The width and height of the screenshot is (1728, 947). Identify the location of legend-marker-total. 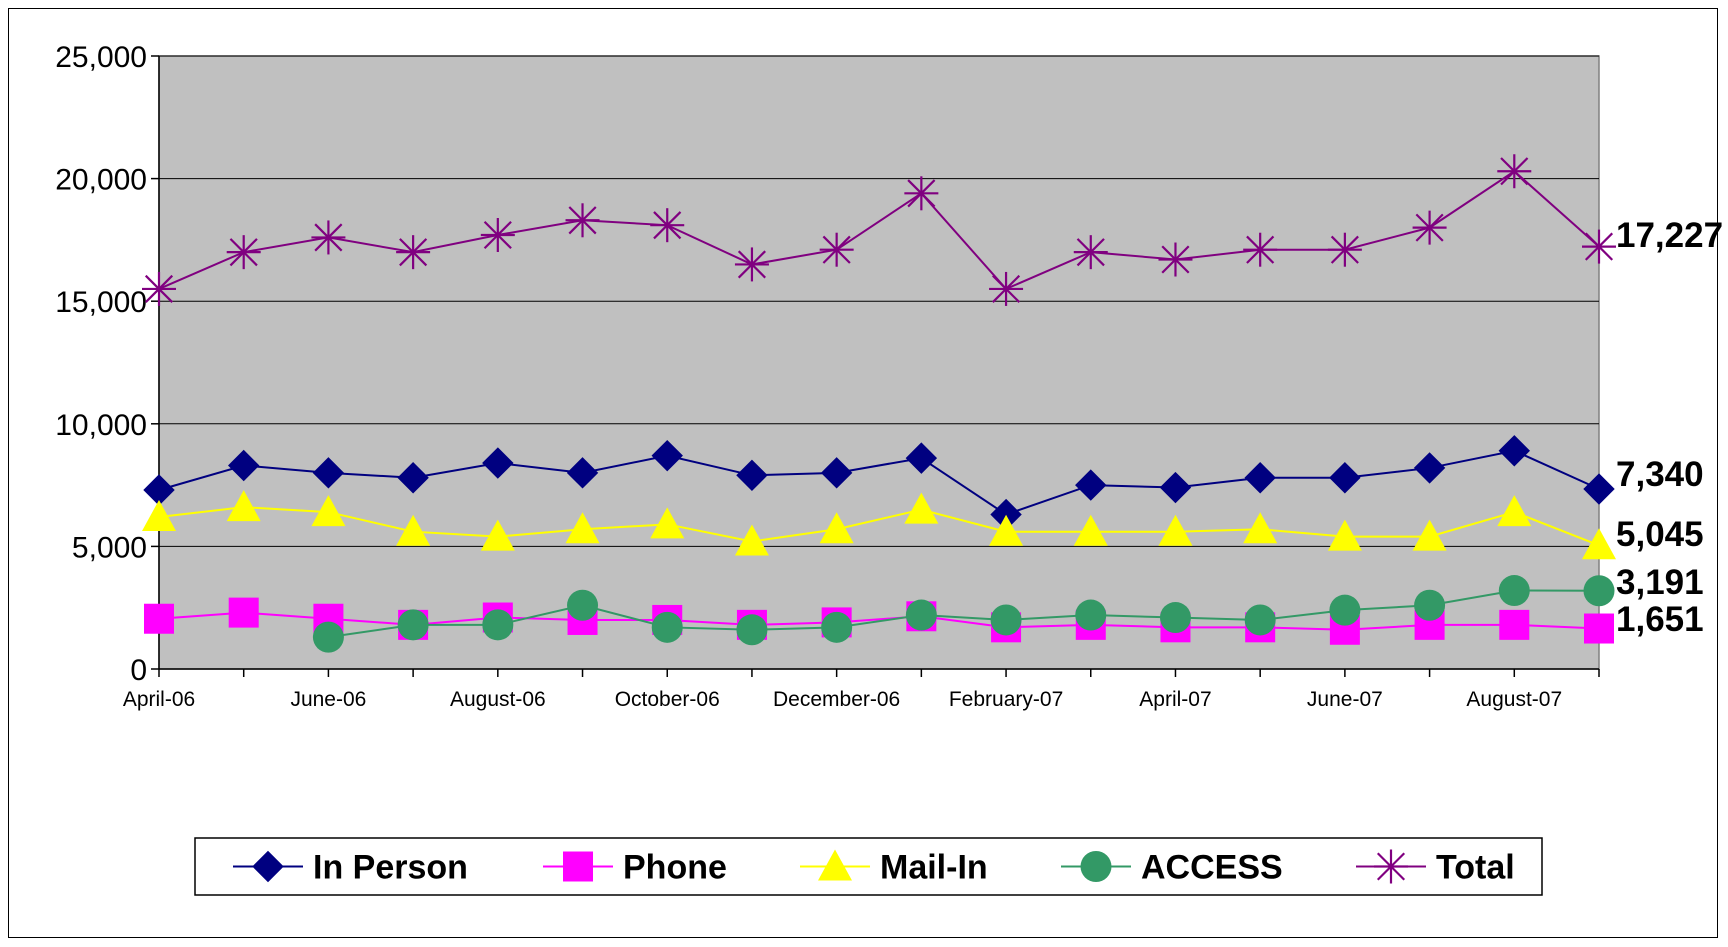
(1391, 866).